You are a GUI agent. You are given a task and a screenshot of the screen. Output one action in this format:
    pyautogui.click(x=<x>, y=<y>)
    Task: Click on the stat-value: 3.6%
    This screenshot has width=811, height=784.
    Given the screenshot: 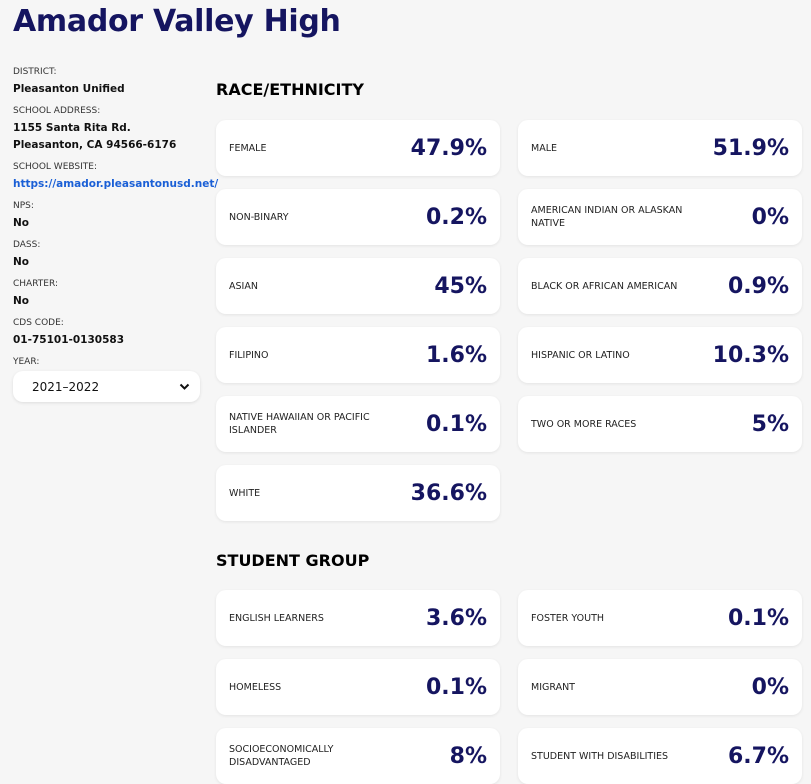 What is the action you would take?
    pyautogui.click(x=456, y=618)
    